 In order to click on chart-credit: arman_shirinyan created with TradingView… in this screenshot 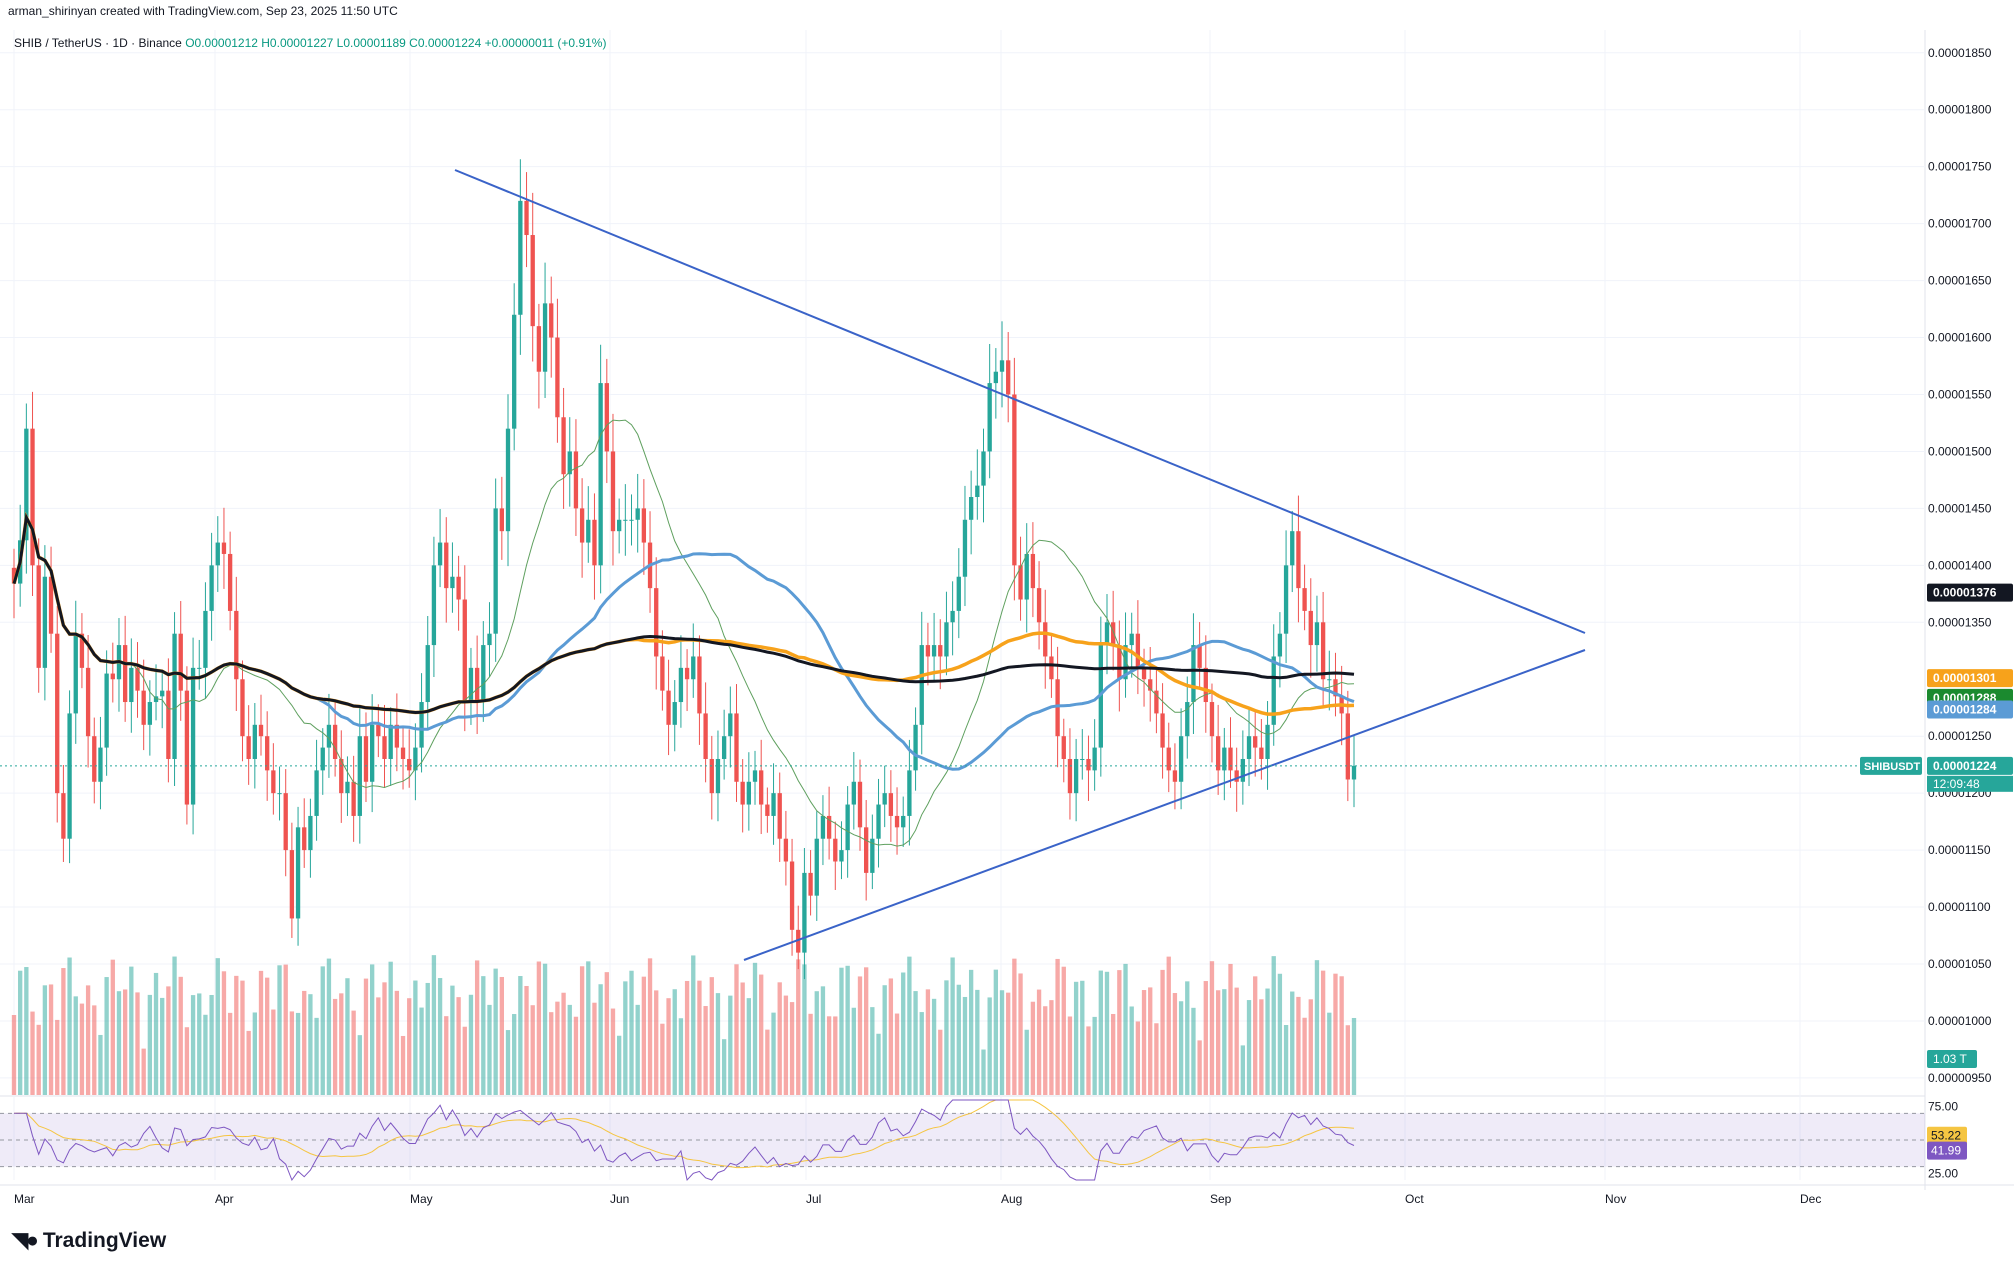, I will do `click(203, 11)`.